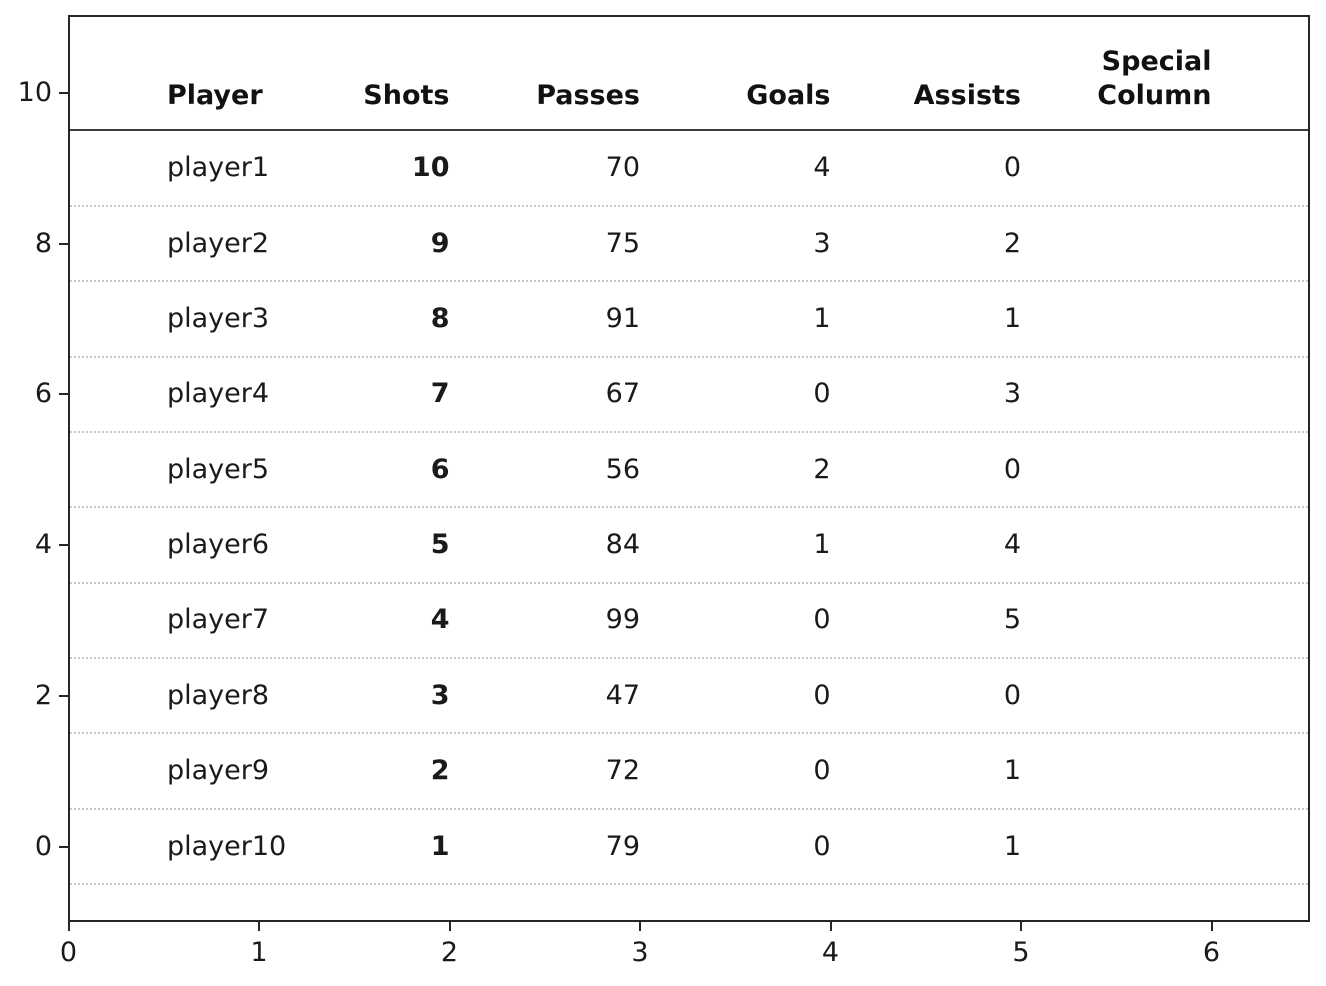 The height and width of the screenshot is (986, 1326). I want to click on cell-player: player10, so click(226, 846).